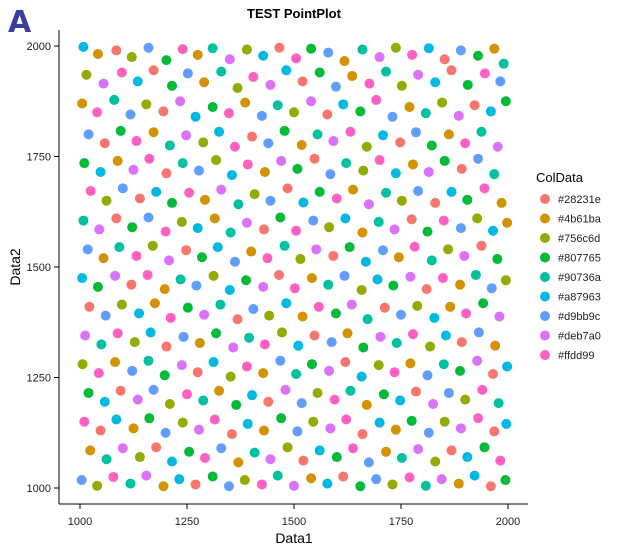 This screenshot has height=551, width=621. What do you see at coordinates (579, 259) in the screenshot?
I see `legend-label: #807765` at bounding box center [579, 259].